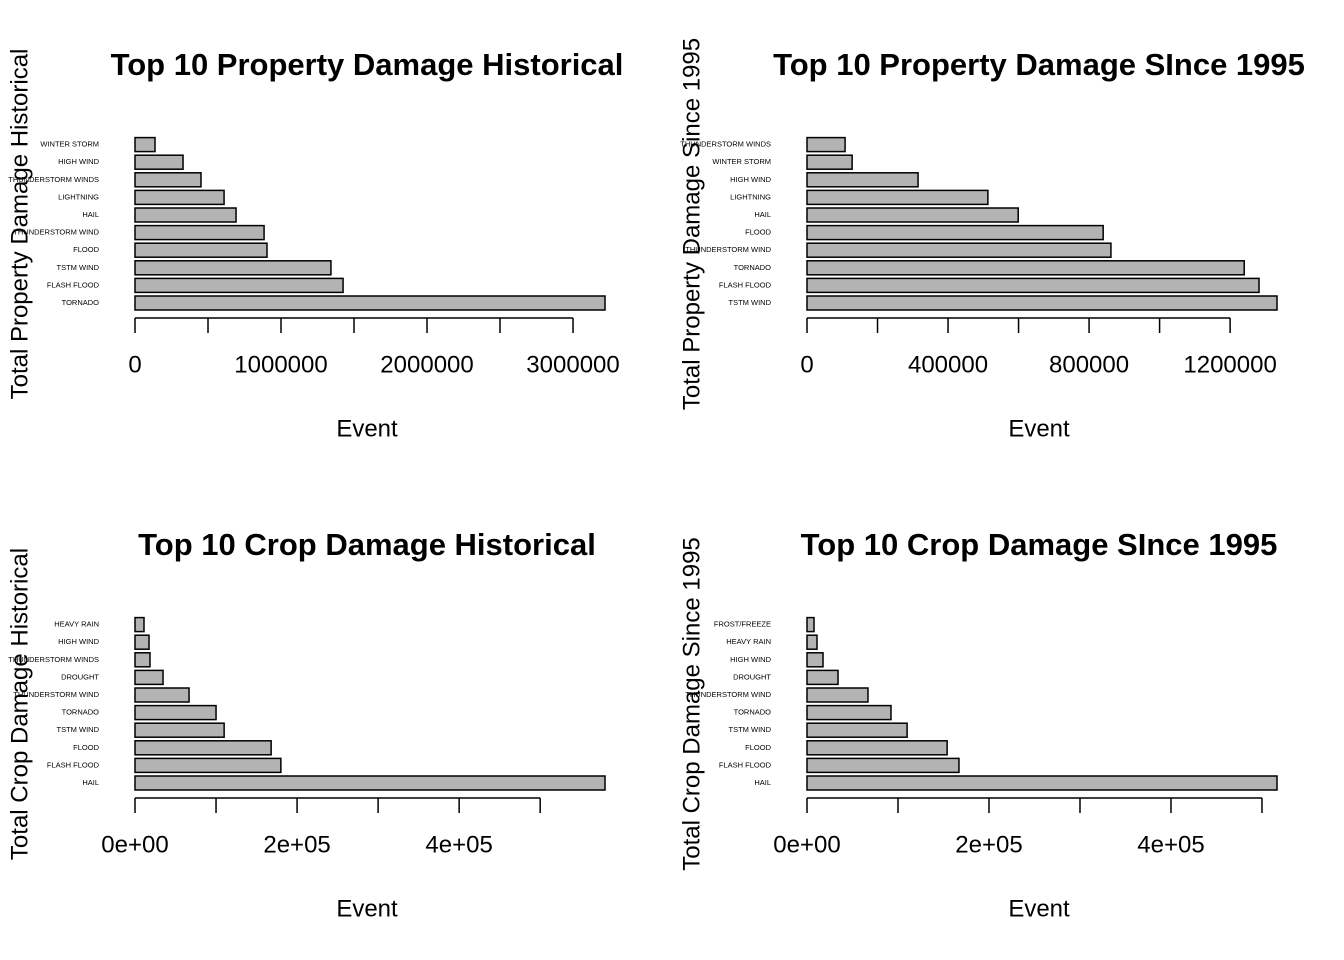 Image resolution: width=1344 pixels, height=960 pixels. I want to click on panel-title: Top 10 Property Damage Historical, so click(367, 64).